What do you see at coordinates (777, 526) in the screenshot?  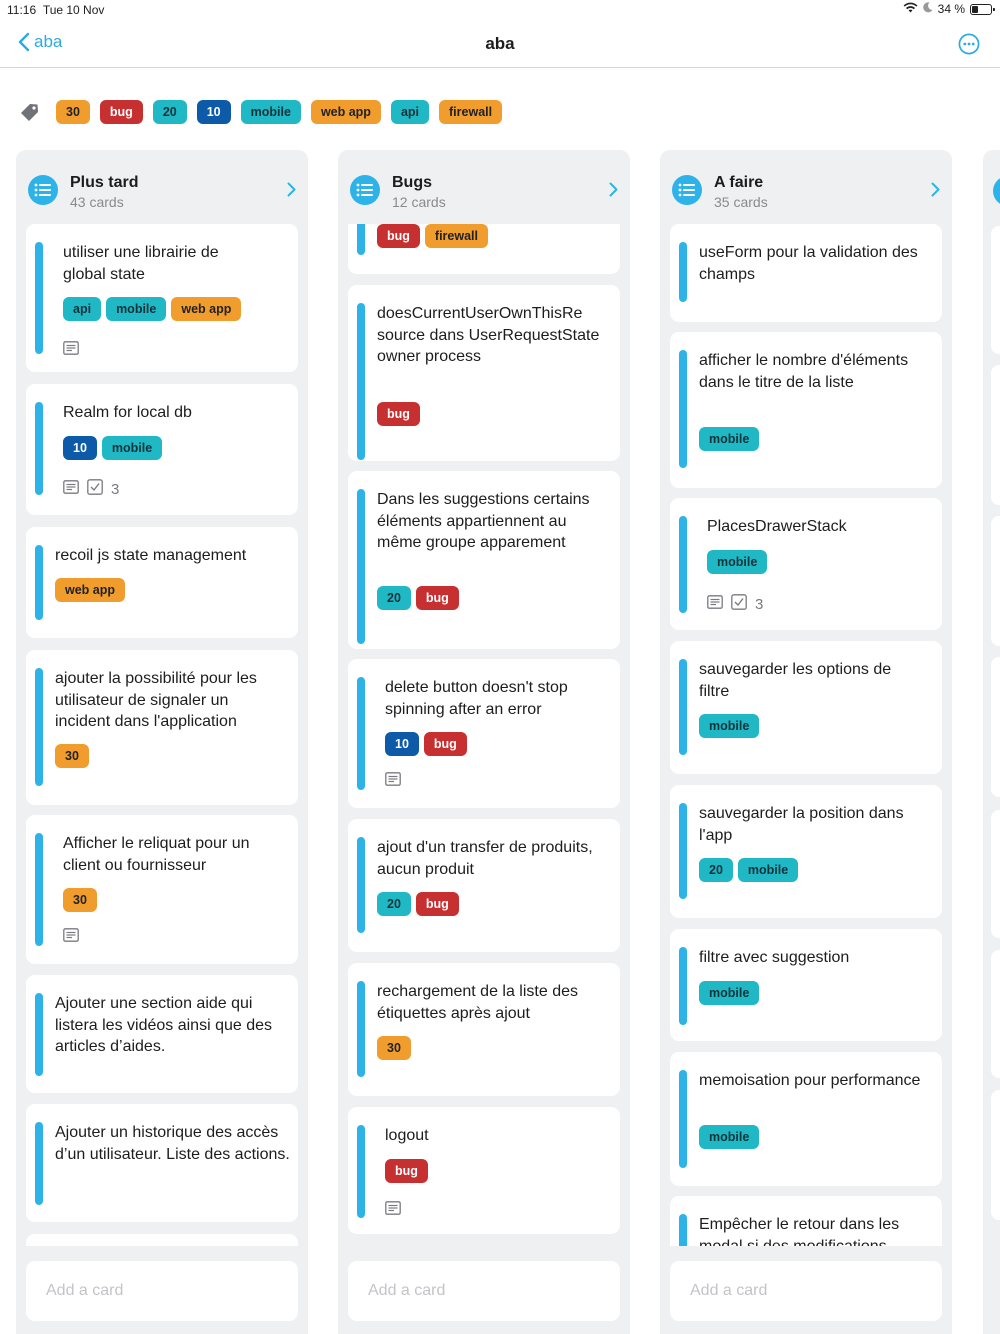 I see `card-title: PlacesDrawerStack` at bounding box center [777, 526].